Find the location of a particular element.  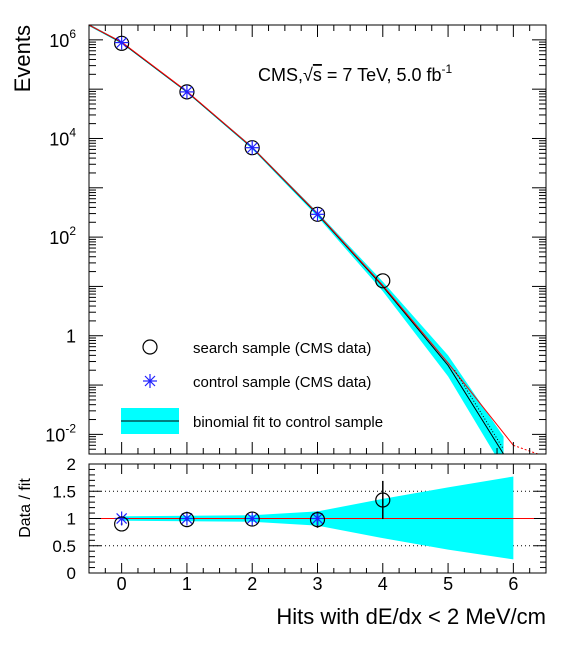

ratio-plot-area is located at coordinates (317, 518).